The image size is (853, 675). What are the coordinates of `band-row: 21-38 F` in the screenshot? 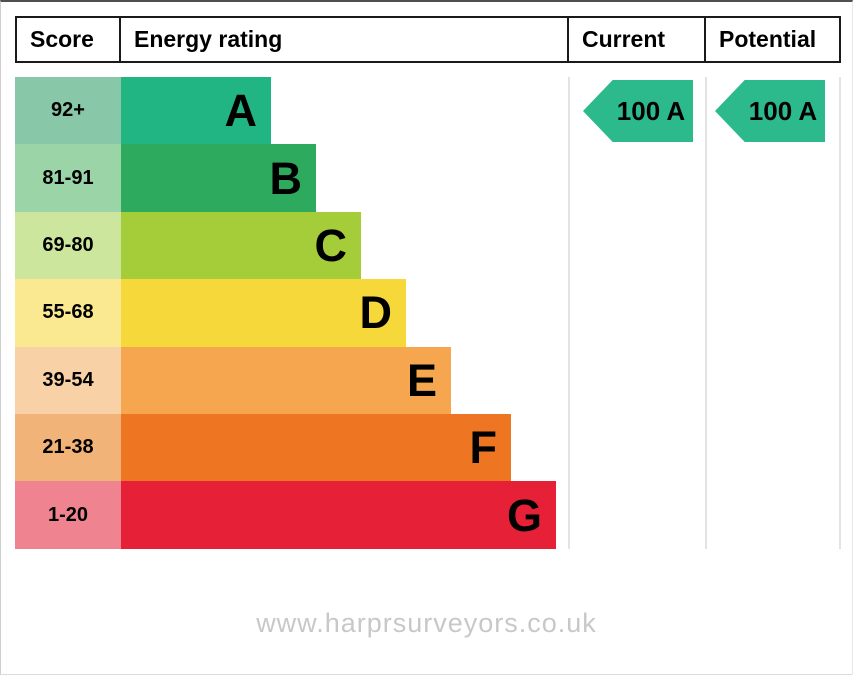 It's located at (285, 447).